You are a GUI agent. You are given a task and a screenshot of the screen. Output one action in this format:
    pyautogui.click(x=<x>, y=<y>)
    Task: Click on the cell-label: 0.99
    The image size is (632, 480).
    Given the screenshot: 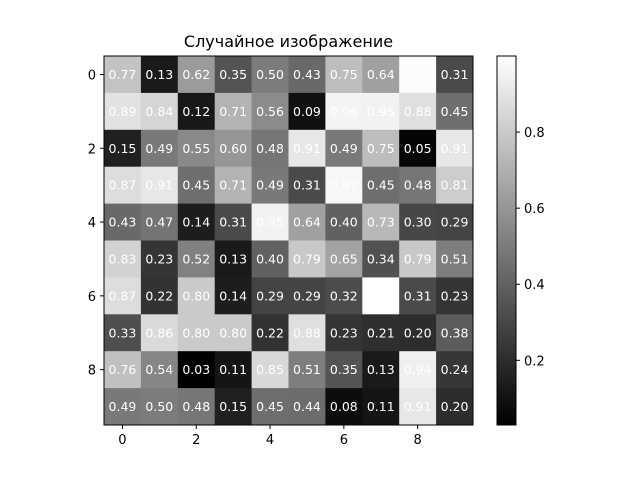 What is the action you would take?
    pyautogui.click(x=418, y=74)
    